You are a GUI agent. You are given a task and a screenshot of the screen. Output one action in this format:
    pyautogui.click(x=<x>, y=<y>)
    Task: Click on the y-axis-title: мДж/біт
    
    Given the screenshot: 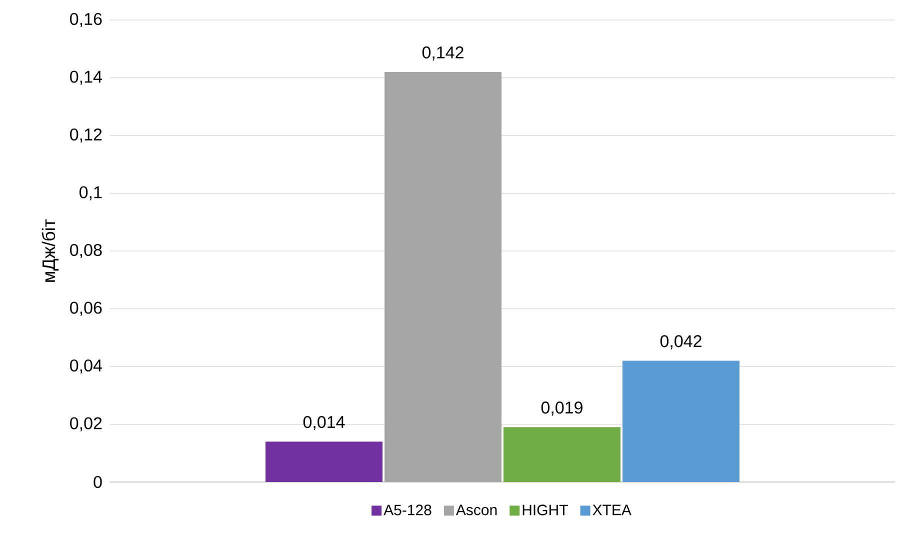 What is the action you would take?
    pyautogui.click(x=50, y=250)
    